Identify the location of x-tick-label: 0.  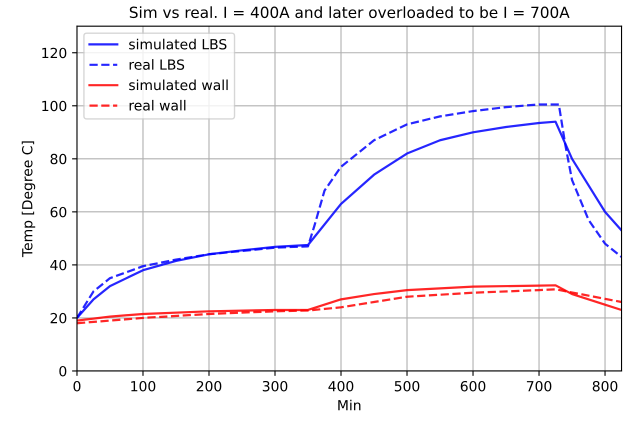
(76, 386).